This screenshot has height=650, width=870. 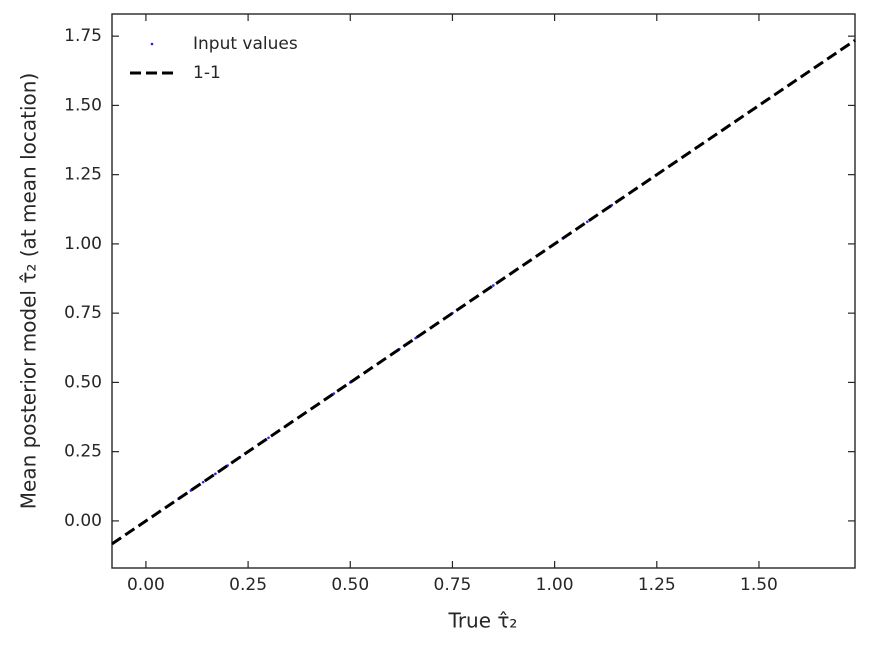 What do you see at coordinates (152, 44) in the screenshot?
I see `legend-marker` at bounding box center [152, 44].